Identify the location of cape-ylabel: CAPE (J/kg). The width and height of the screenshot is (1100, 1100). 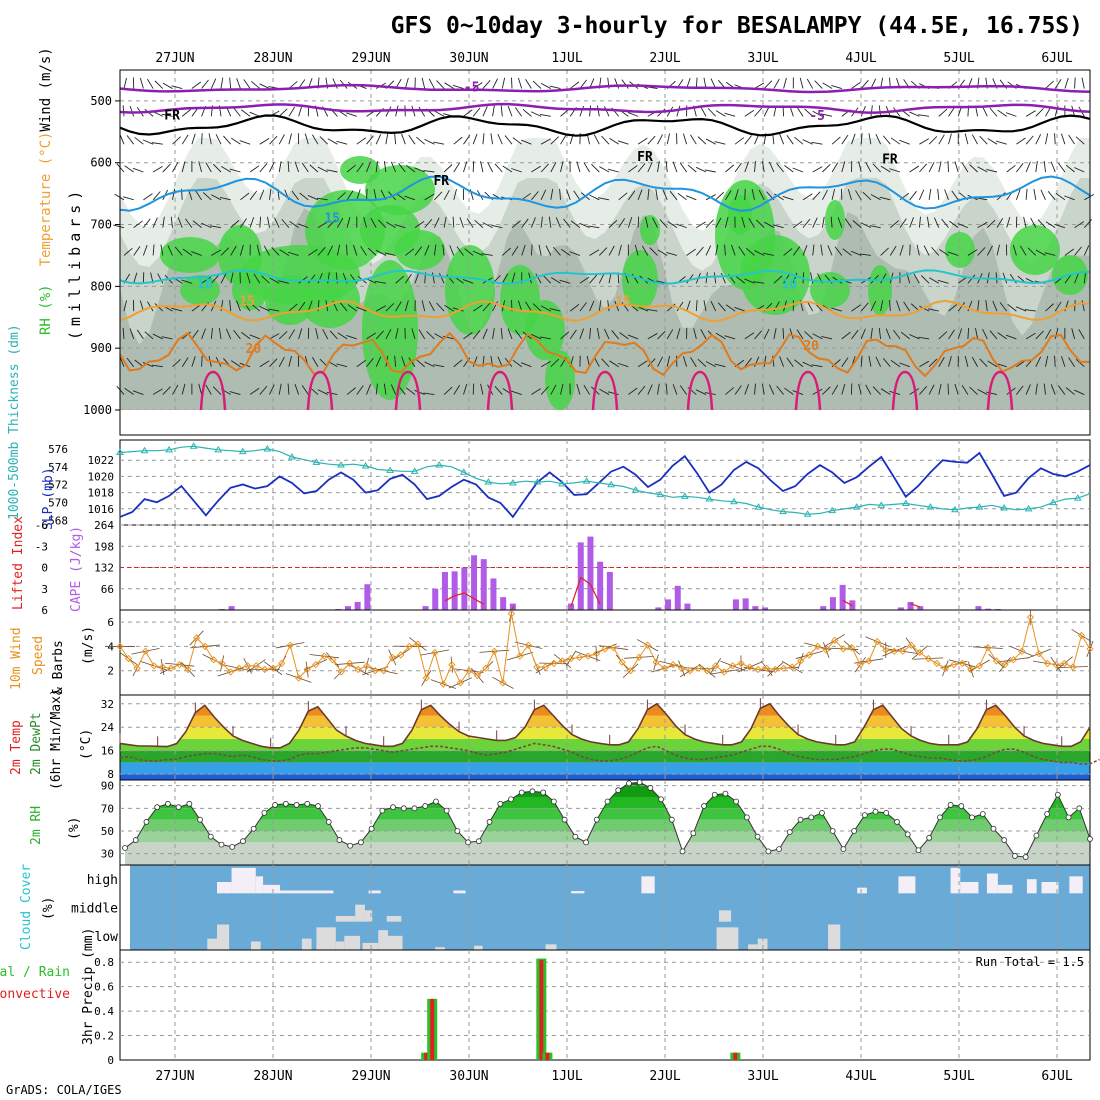
(76, 569).